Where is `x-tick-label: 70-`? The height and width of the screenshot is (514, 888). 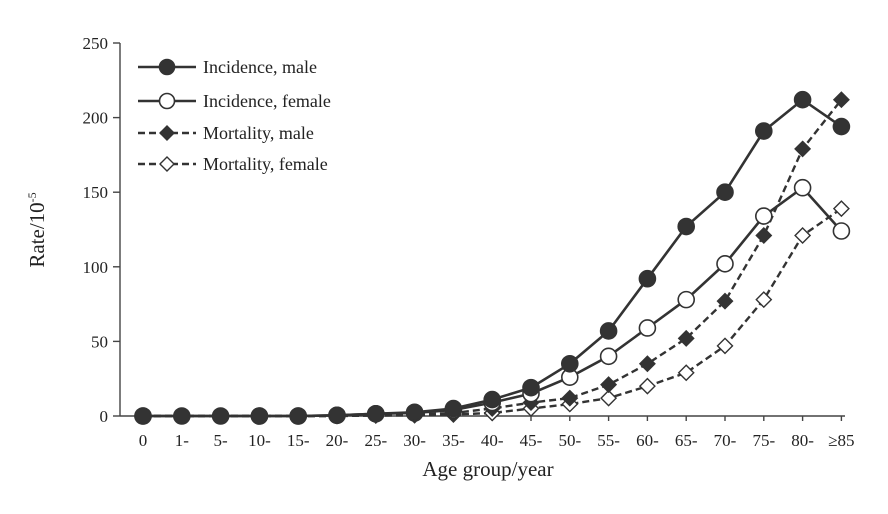
x-tick-label: 70- is located at coordinates (725, 440).